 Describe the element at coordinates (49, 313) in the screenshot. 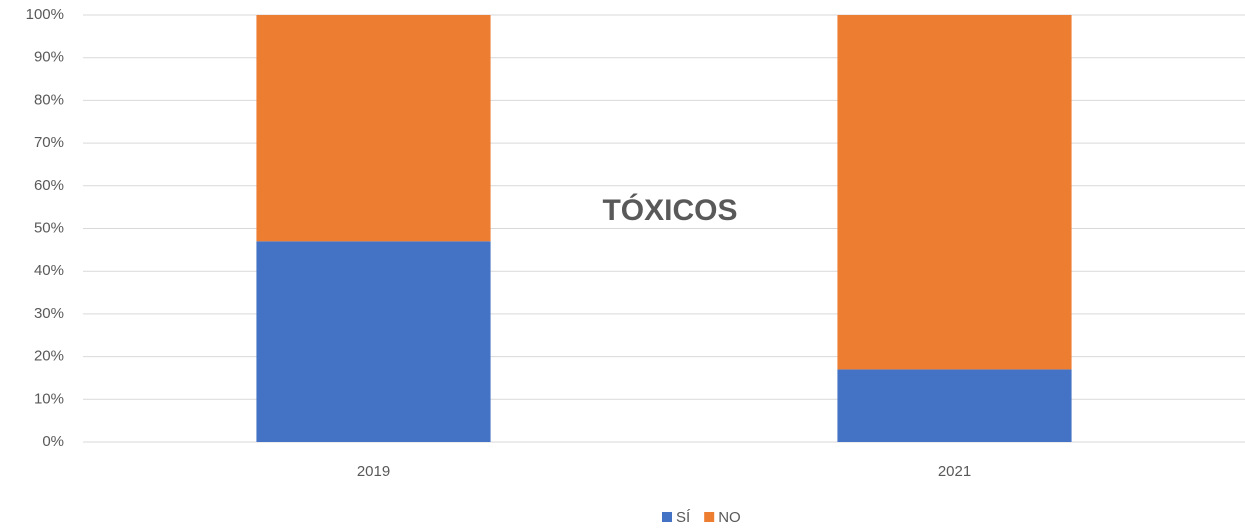

I see `y-tick-label: 30%` at that location.